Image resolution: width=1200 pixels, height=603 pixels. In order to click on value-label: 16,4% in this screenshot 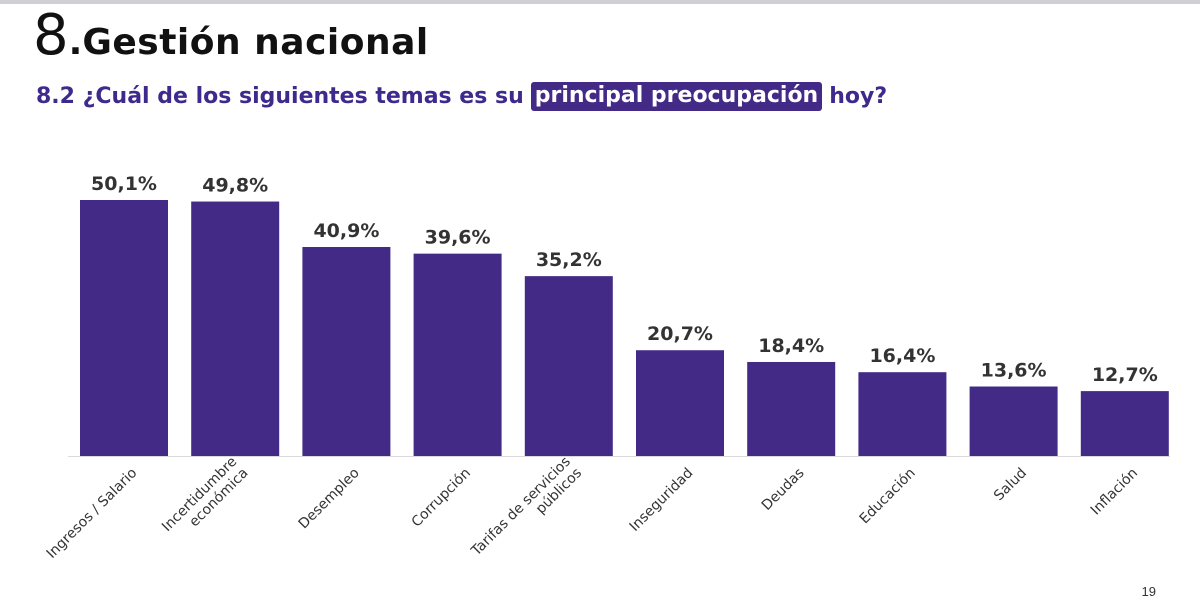, I will do `click(902, 356)`.